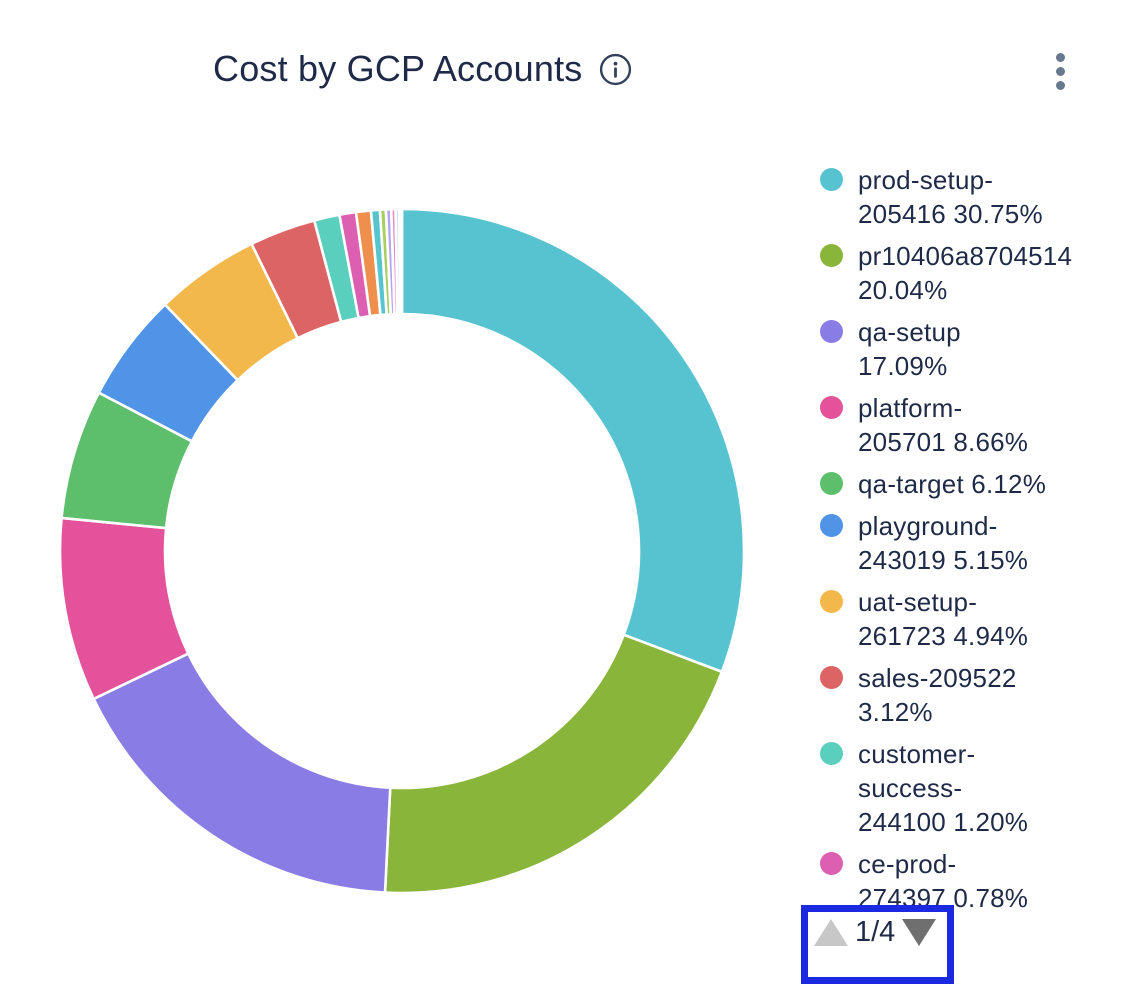 Image resolution: width=1130 pixels, height=1006 pixels. I want to click on legend-label: sales-209522 3.12%, so click(937, 695).